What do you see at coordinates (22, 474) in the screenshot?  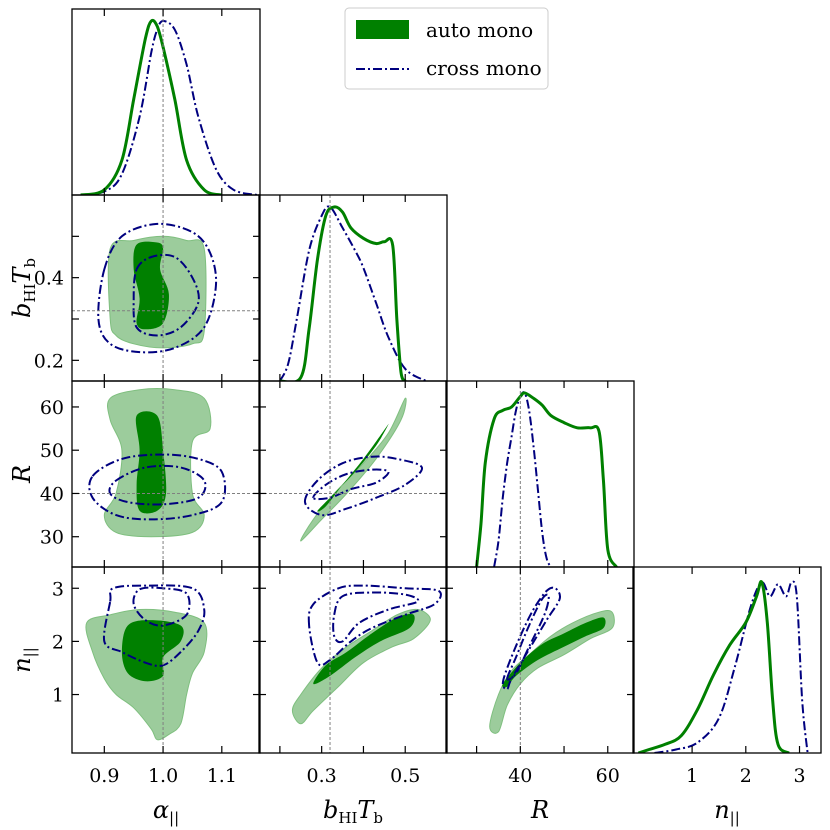 I see `y-axis-label-R: R` at bounding box center [22, 474].